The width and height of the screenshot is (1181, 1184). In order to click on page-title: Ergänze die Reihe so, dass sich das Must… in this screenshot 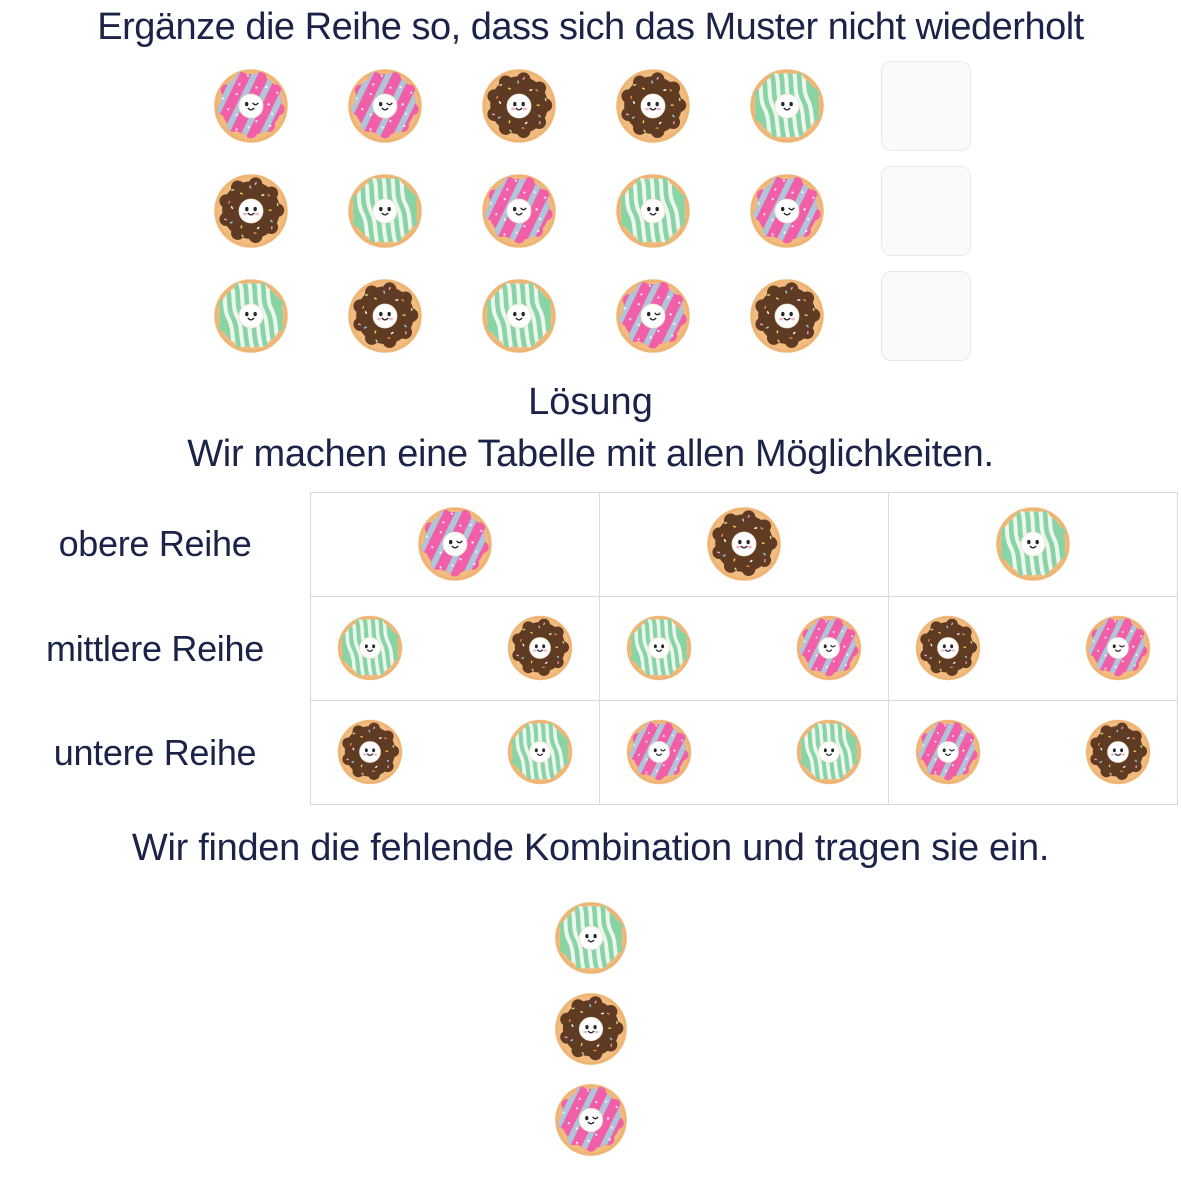, I will do `click(590, 27)`.